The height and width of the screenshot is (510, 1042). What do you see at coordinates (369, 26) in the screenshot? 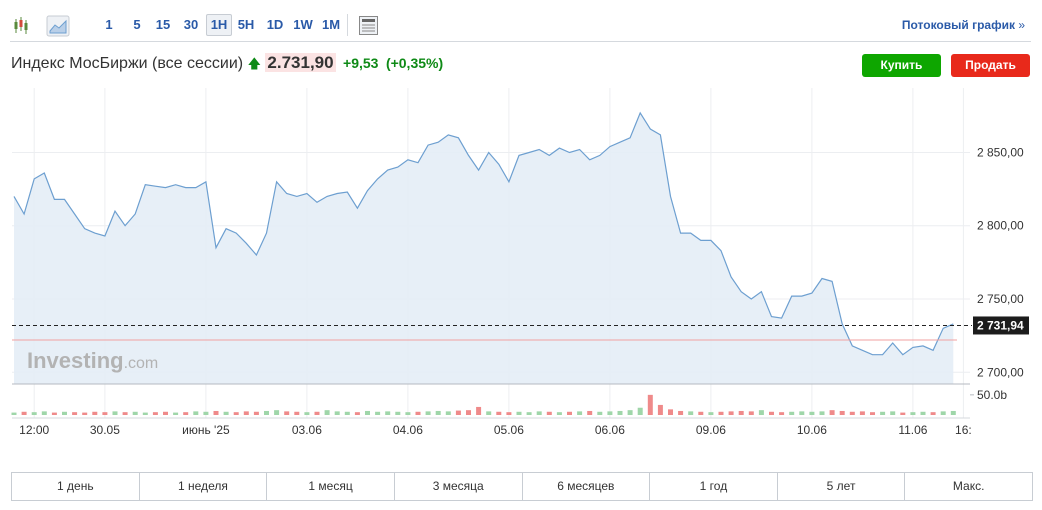
I see `table-icon` at bounding box center [369, 26].